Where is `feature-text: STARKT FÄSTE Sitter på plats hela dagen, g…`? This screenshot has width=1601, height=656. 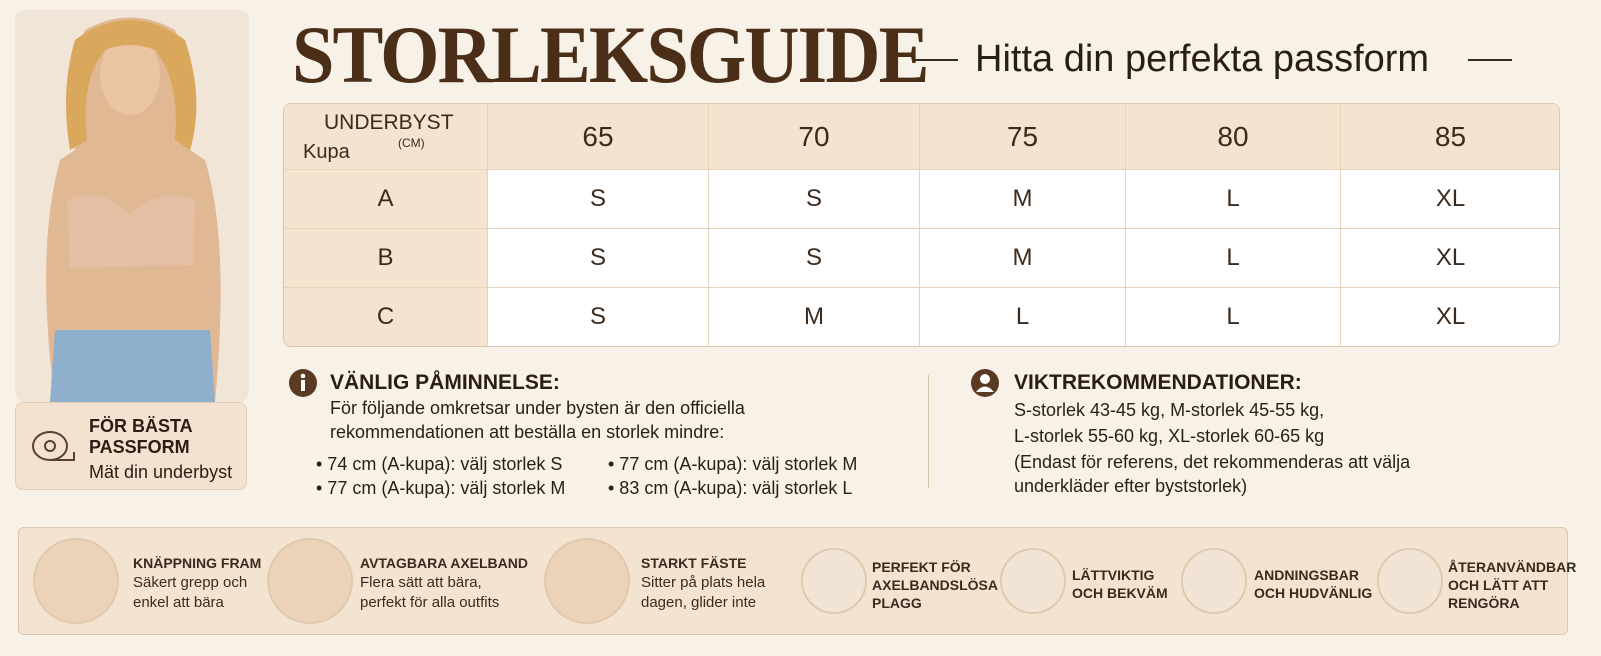
feature-text: STARKT FÄSTE Sitter på plats hela dagen, g… is located at coordinates (703, 583).